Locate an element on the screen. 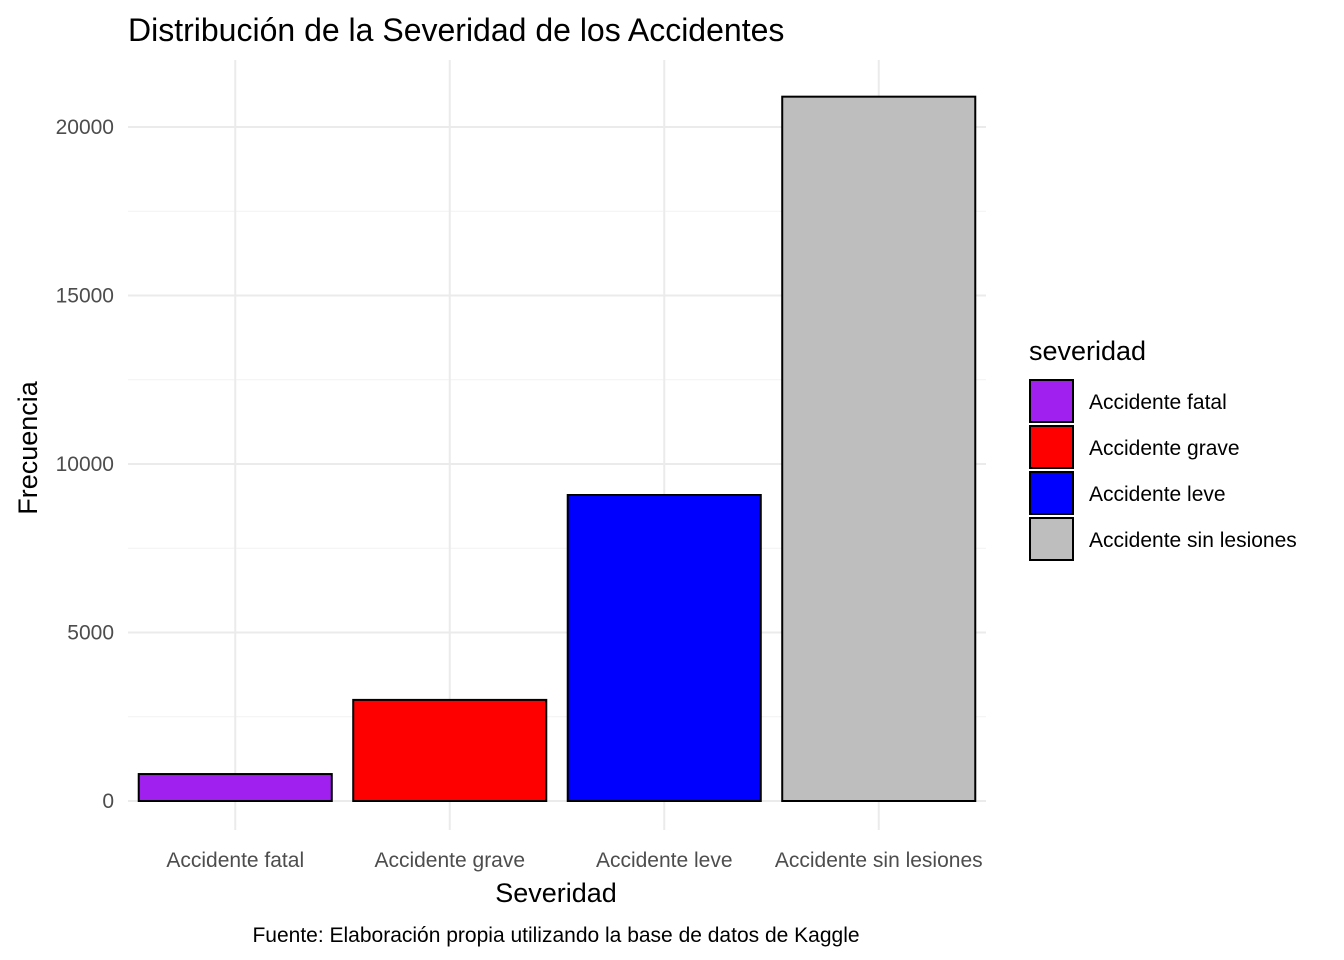 This screenshot has height=960, width=1344. y-tick-label: 10000 is located at coordinates (85, 464).